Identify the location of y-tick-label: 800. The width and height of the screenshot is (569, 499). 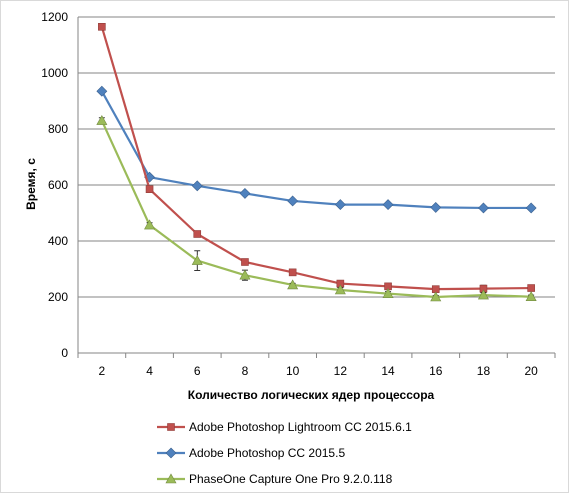
(58, 129).